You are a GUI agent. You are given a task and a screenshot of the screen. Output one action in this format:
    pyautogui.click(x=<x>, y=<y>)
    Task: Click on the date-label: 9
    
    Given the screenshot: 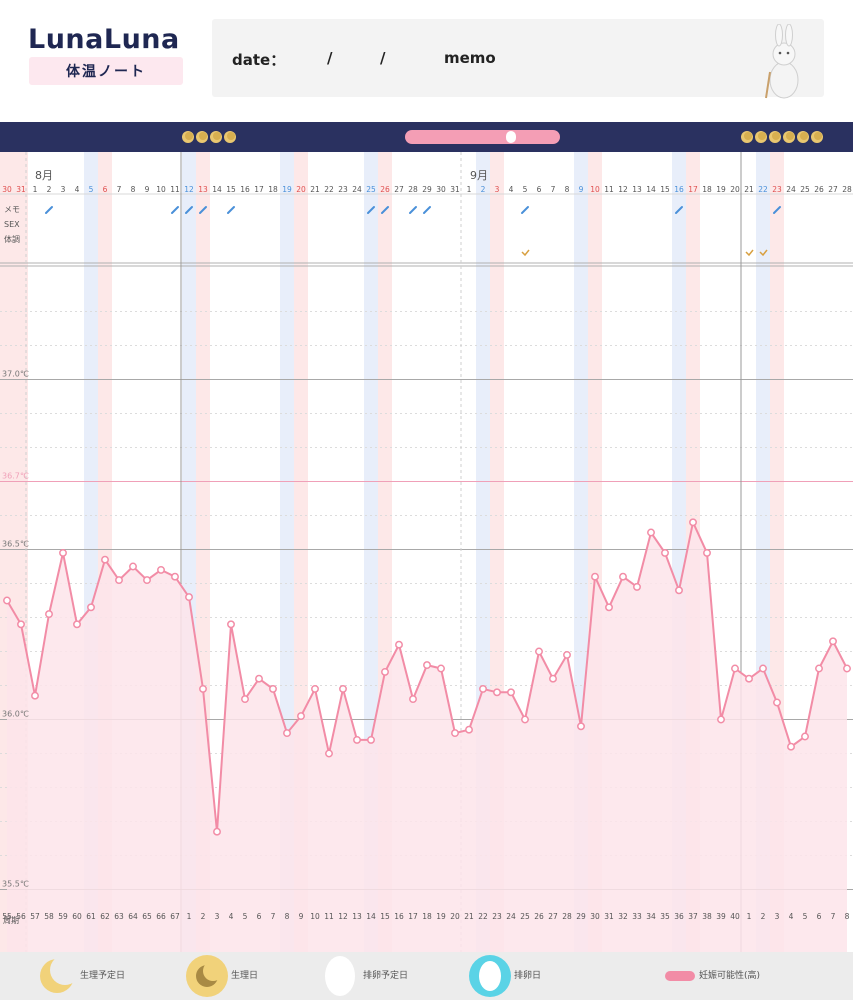 What is the action you would take?
    pyautogui.click(x=147, y=189)
    